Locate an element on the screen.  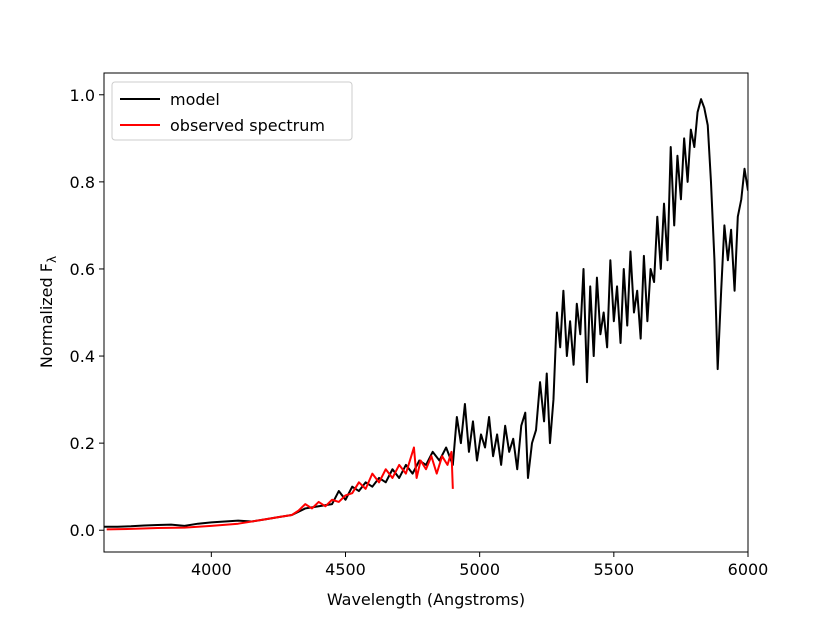
y-tick-label: 0.4 is located at coordinates (82, 356).